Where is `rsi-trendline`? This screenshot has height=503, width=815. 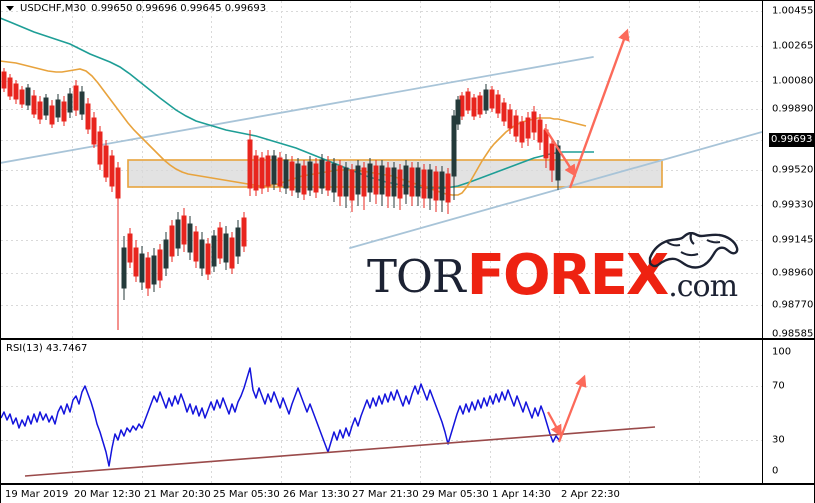 rsi-trendline is located at coordinates (340, 451).